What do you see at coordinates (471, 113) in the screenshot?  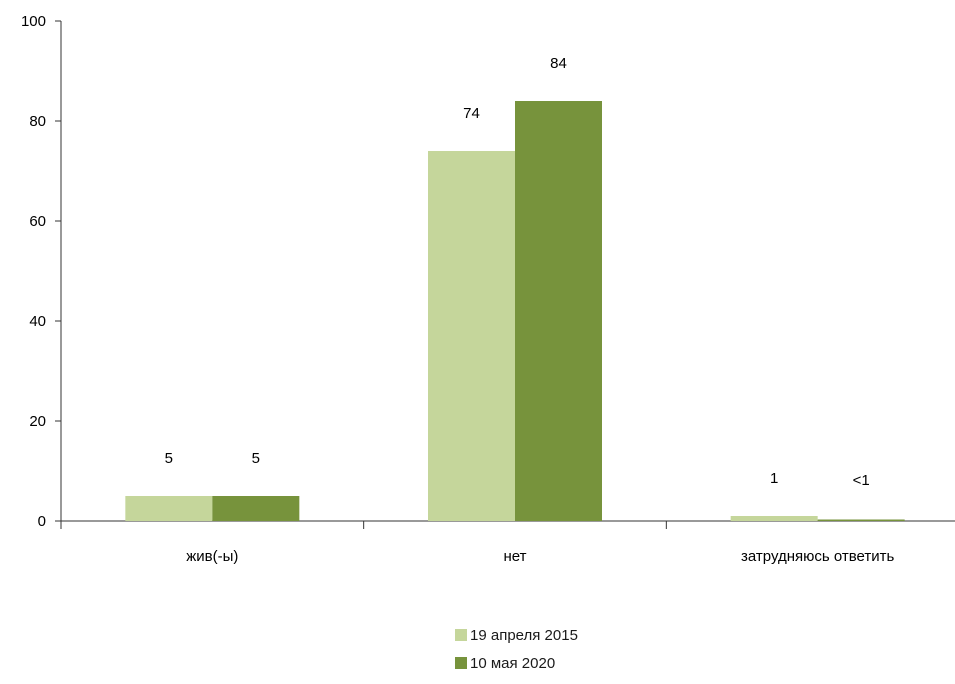 I see `data-label-series-1-1: 74` at bounding box center [471, 113].